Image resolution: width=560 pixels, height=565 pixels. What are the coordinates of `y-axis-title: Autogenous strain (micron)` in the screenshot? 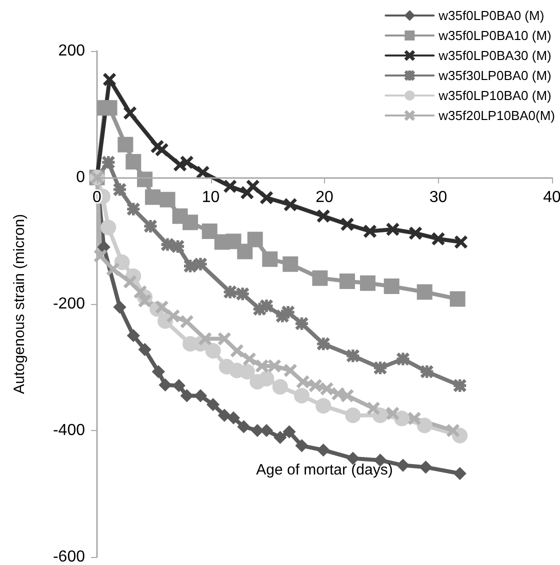 It's located at (19, 304).